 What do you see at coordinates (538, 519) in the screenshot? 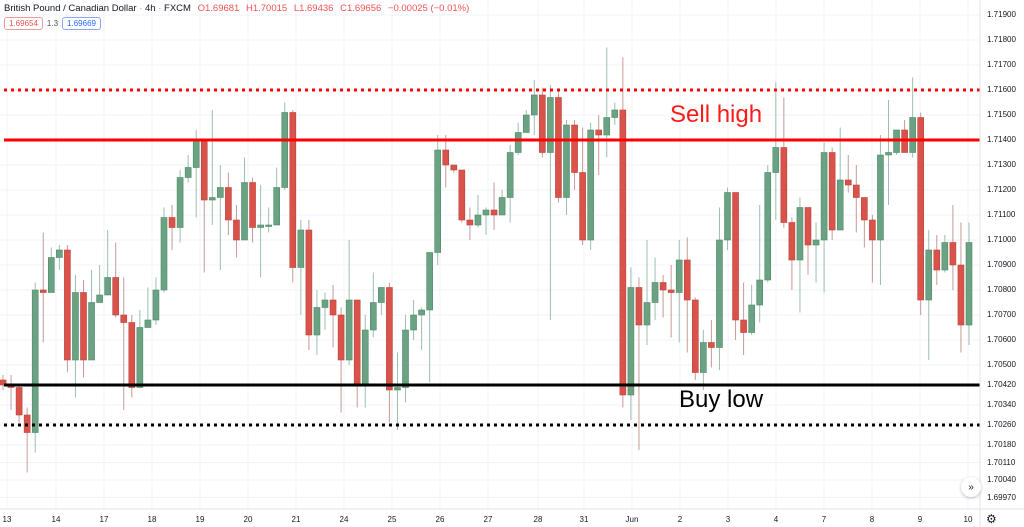
I see `time-tick-label: 28` at bounding box center [538, 519].